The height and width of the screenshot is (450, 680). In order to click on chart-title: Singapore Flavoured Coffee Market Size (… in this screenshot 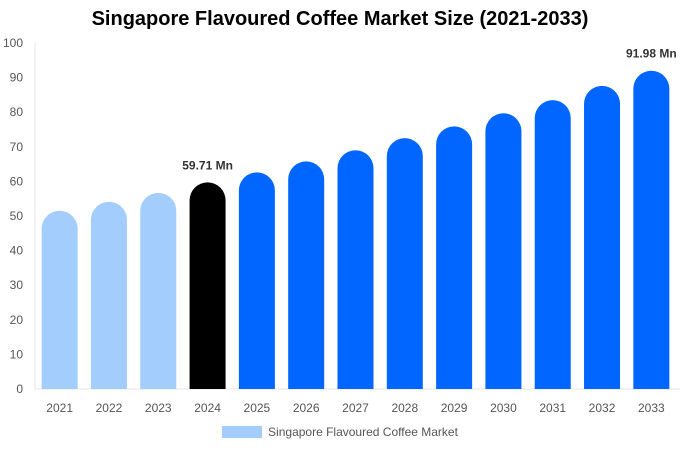, I will do `click(340, 19)`.